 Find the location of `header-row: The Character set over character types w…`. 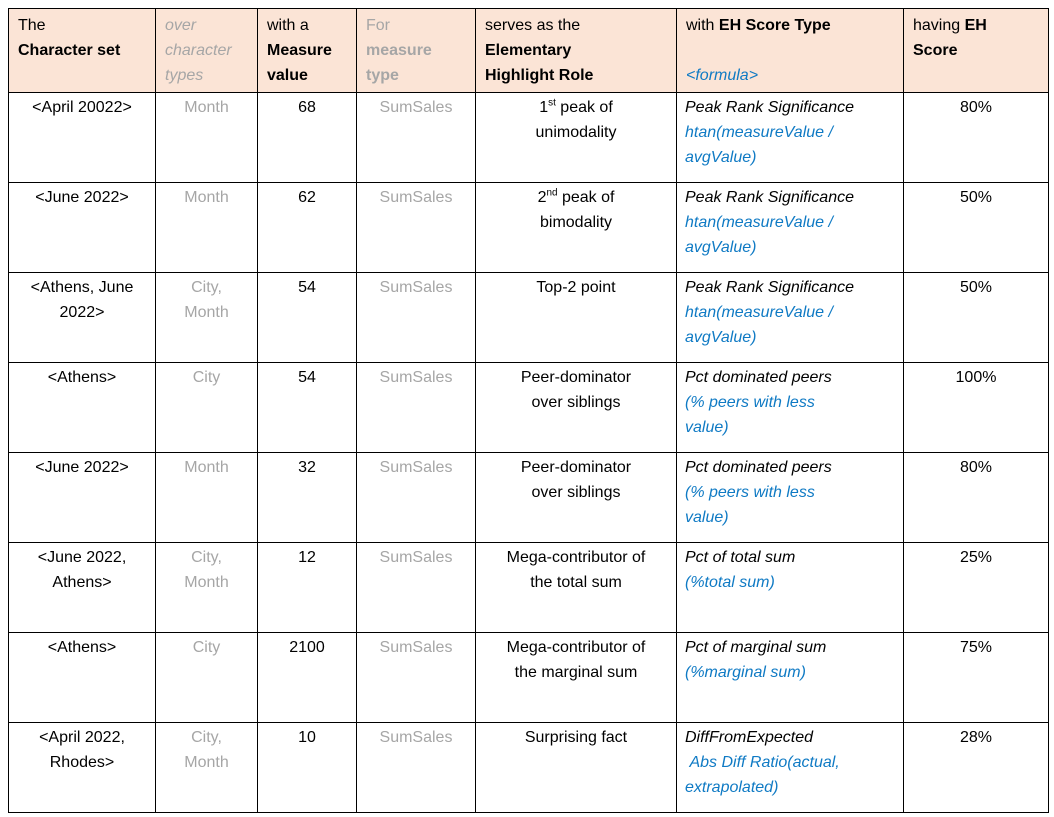

header-row: The Character set over character types w… is located at coordinates (528, 50).